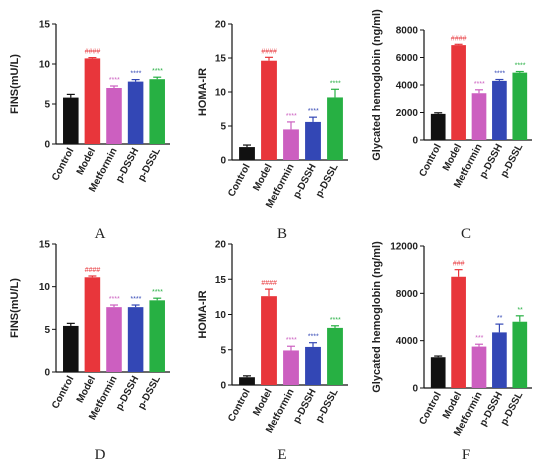  I want to click on significance-label: ***, so click(479, 338).